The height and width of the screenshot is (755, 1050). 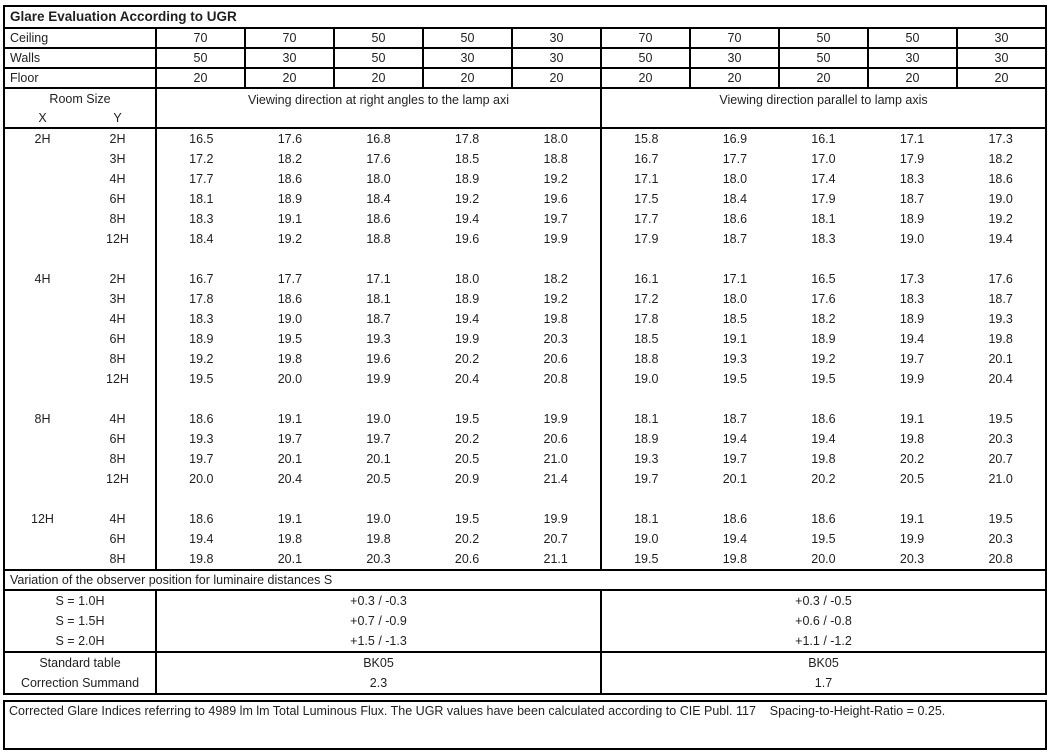 I want to click on table-title: Glare Evaluation According to UGR, so click(x=525, y=18).